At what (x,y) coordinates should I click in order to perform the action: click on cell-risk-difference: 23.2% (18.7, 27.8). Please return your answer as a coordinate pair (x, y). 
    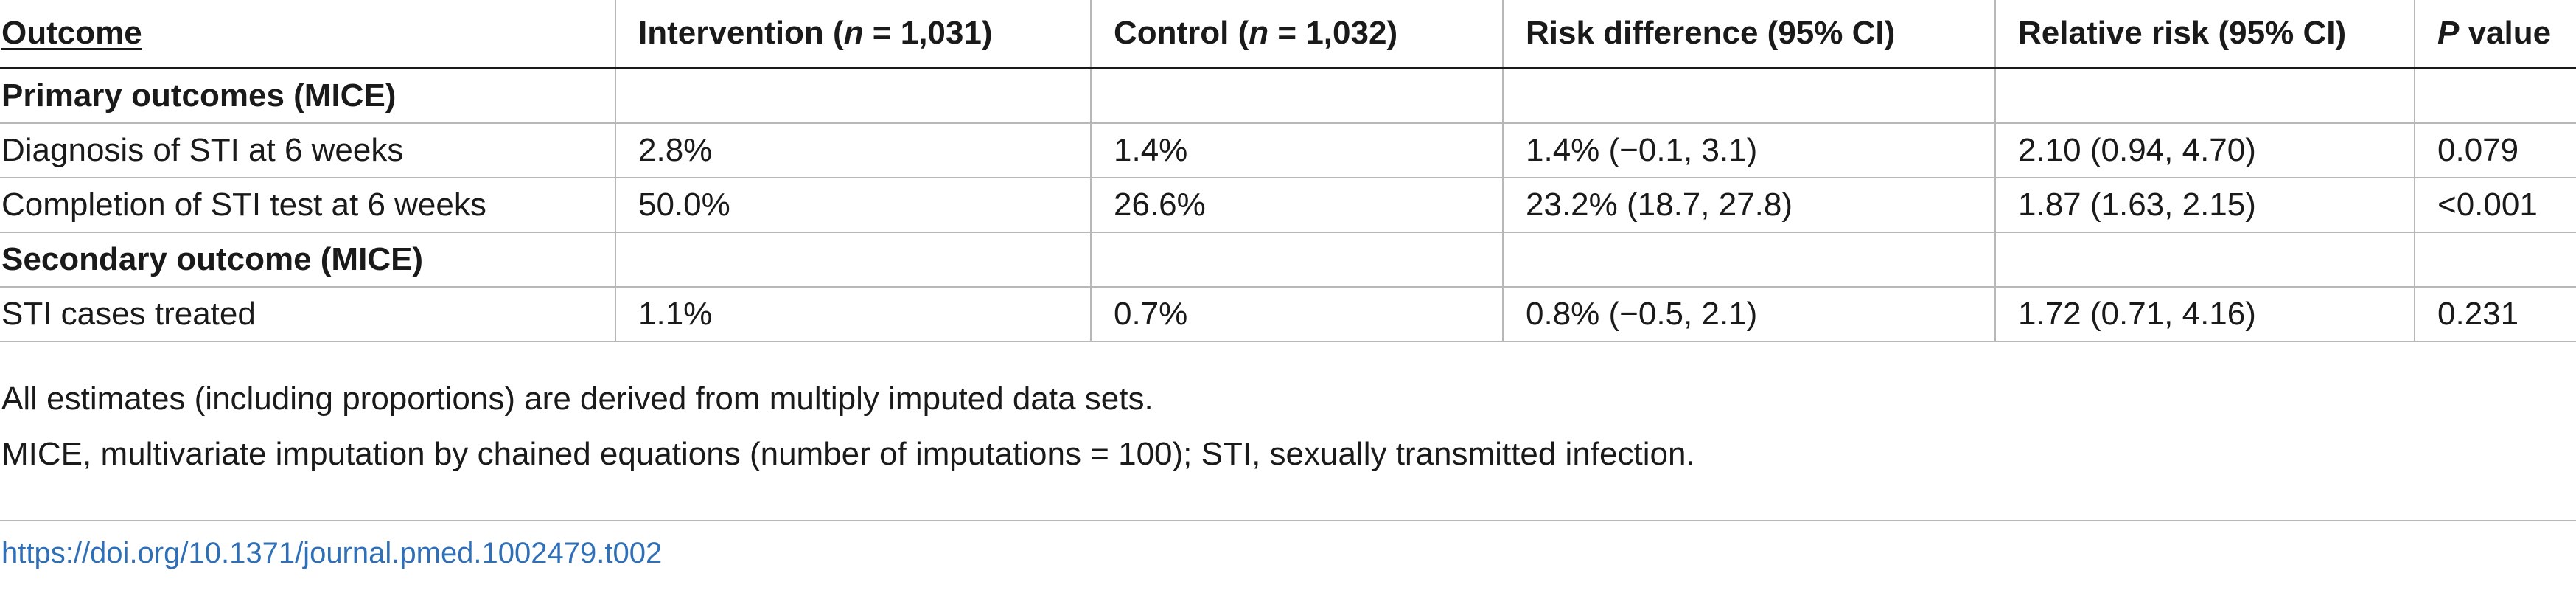
    Looking at the image, I should click on (1748, 205).